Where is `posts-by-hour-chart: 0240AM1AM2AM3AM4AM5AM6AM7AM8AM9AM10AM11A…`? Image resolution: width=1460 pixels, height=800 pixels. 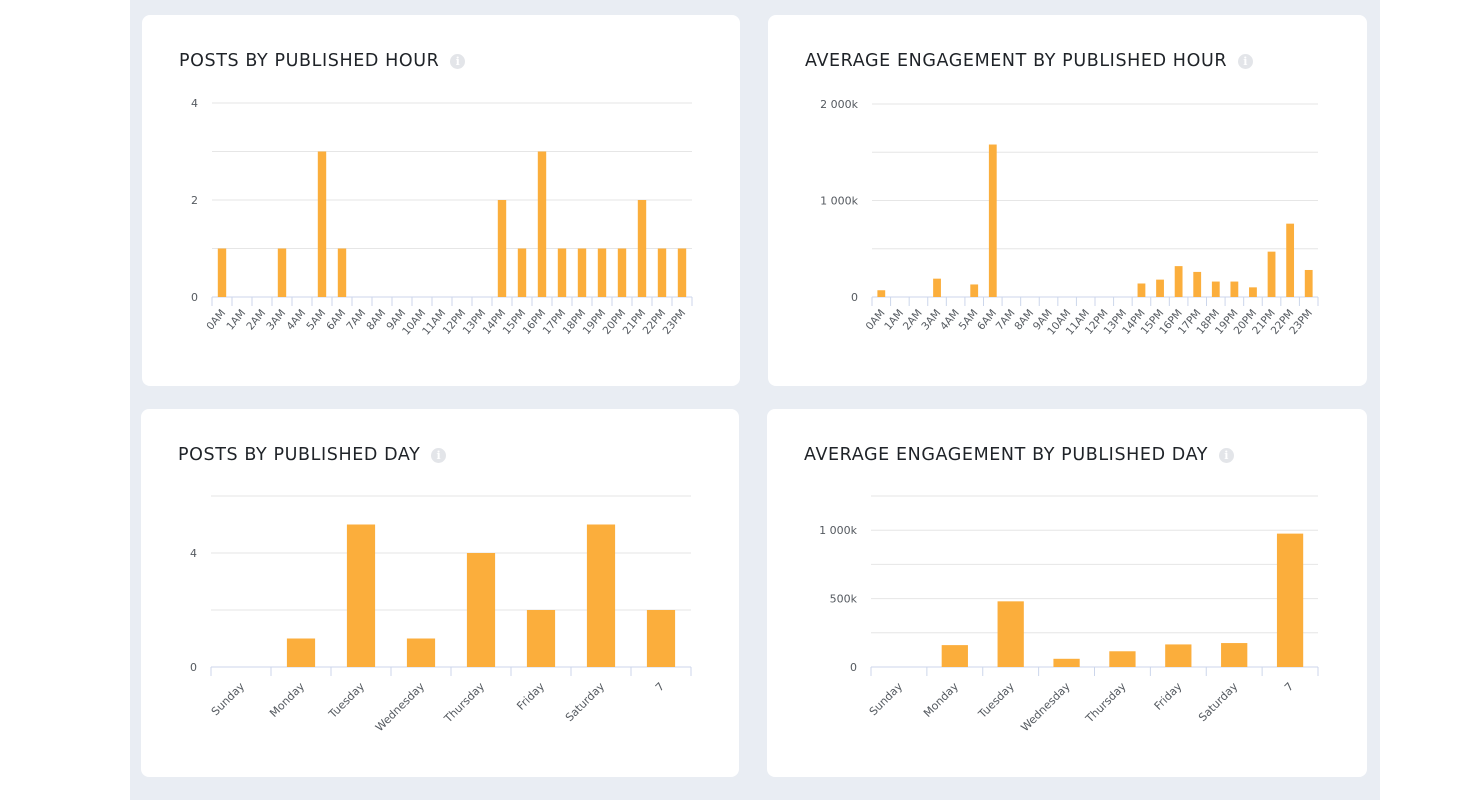 posts-by-hour-chart: 0240AM1AM2AM3AM4AM5AM6AM7AM8AM9AM10AM11A… is located at coordinates (442, 217).